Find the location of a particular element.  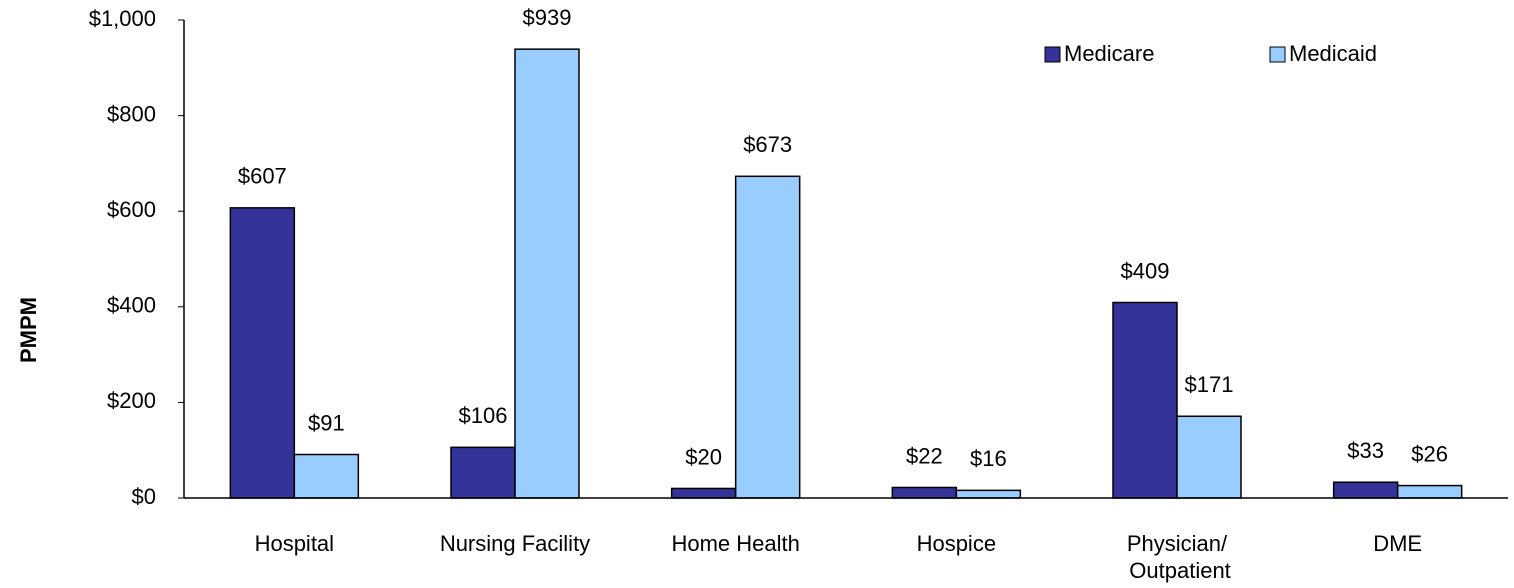

y-tick-label: $600 is located at coordinates (131, 209).